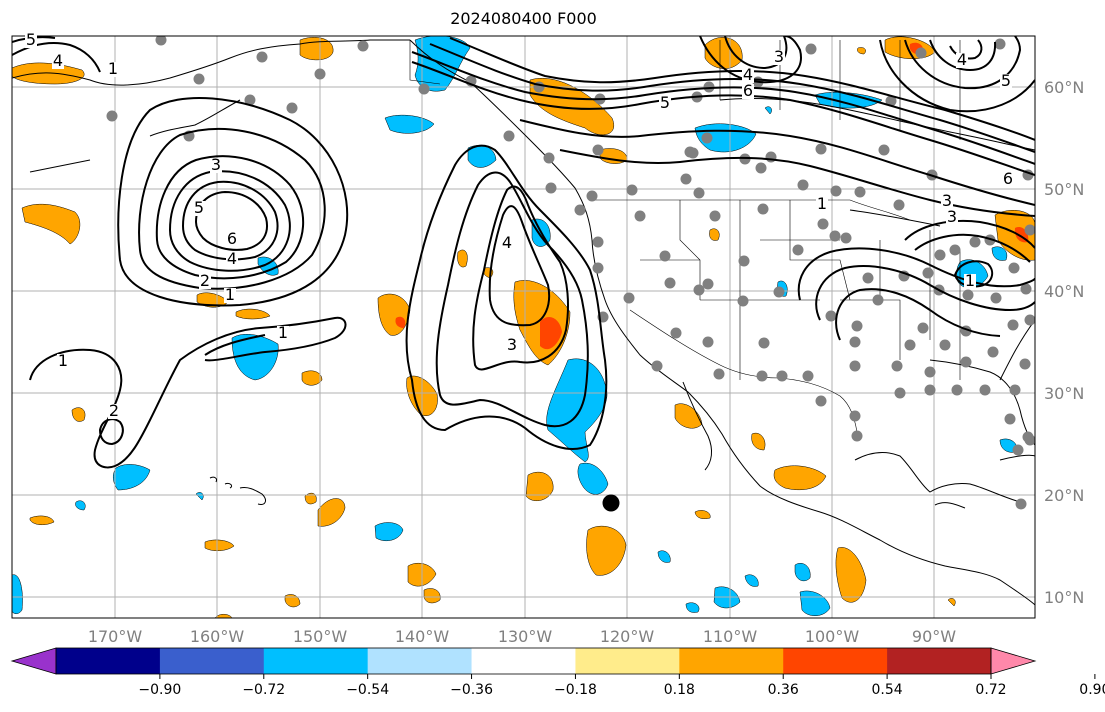 This screenshot has width=1105, height=712. I want to click on colorbar-tick-label: −0.72, so click(263, 690).